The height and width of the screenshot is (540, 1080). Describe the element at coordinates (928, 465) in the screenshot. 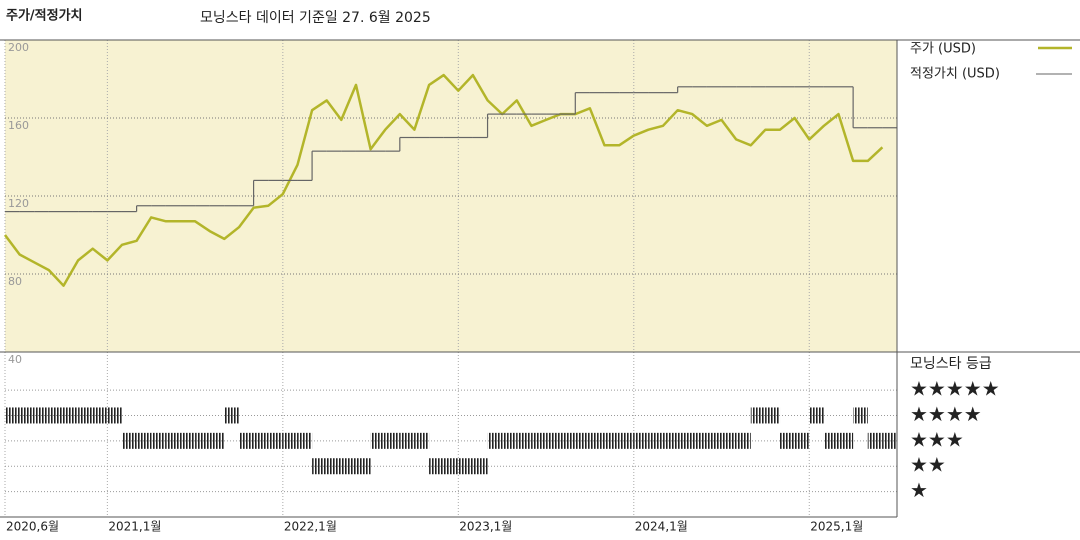

I see `rating-label: ★★` at that location.